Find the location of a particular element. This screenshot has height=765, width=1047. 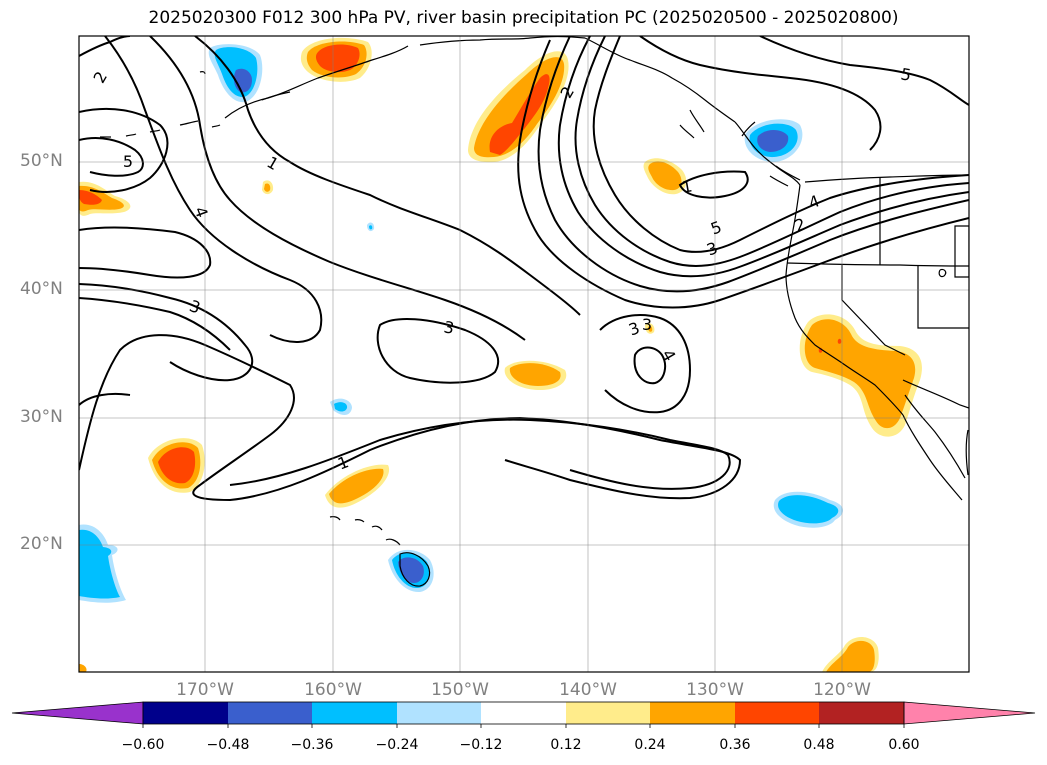

lat-label-20n: 20°N is located at coordinates (41, 544).